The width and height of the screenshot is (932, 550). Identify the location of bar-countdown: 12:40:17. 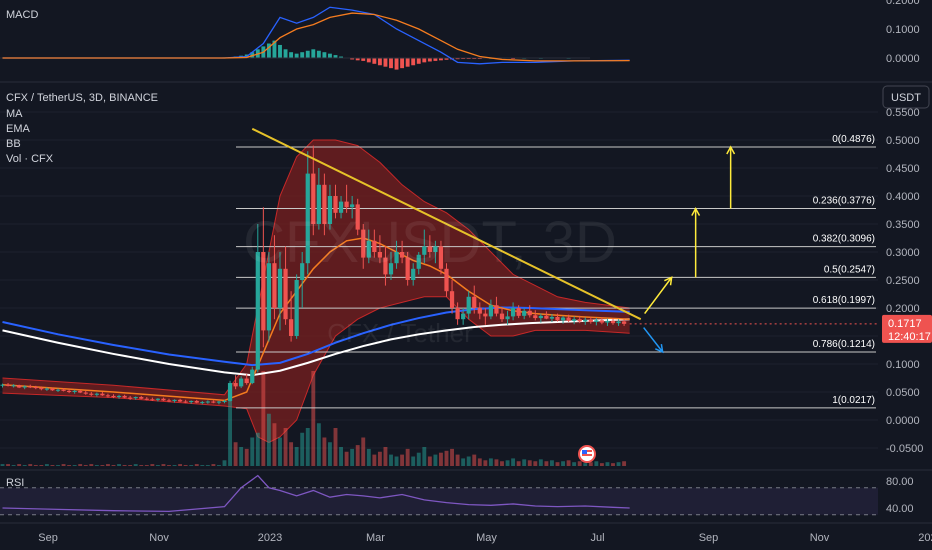
(909, 337).